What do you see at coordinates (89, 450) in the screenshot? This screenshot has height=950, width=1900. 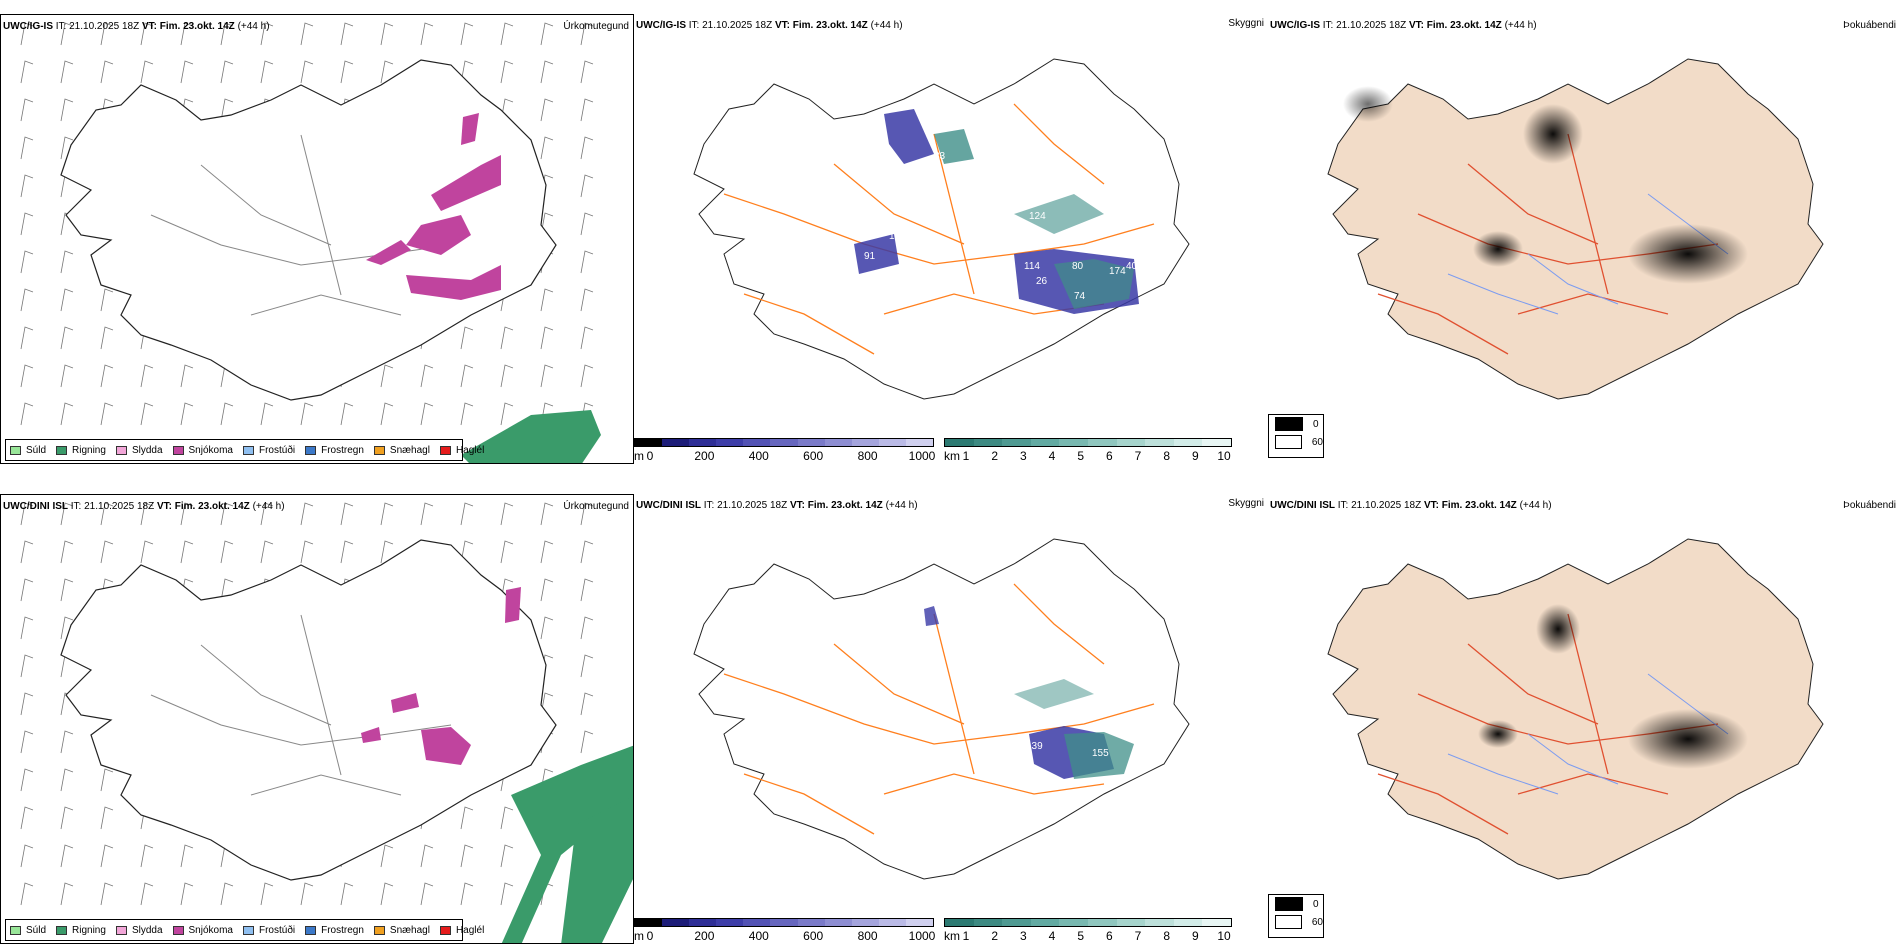 I see `precip-legend-label: Rigning` at bounding box center [89, 450].